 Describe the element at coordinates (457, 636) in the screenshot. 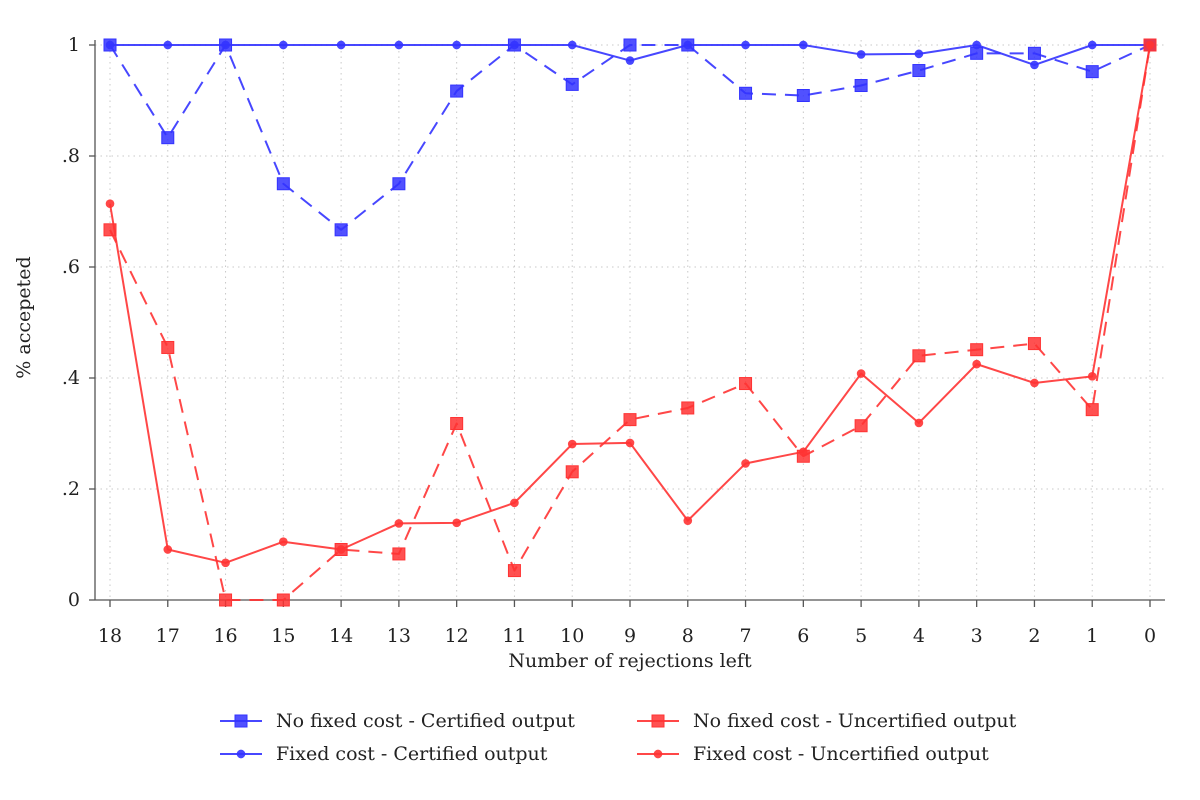

I see `x-tick-label: 12` at that location.